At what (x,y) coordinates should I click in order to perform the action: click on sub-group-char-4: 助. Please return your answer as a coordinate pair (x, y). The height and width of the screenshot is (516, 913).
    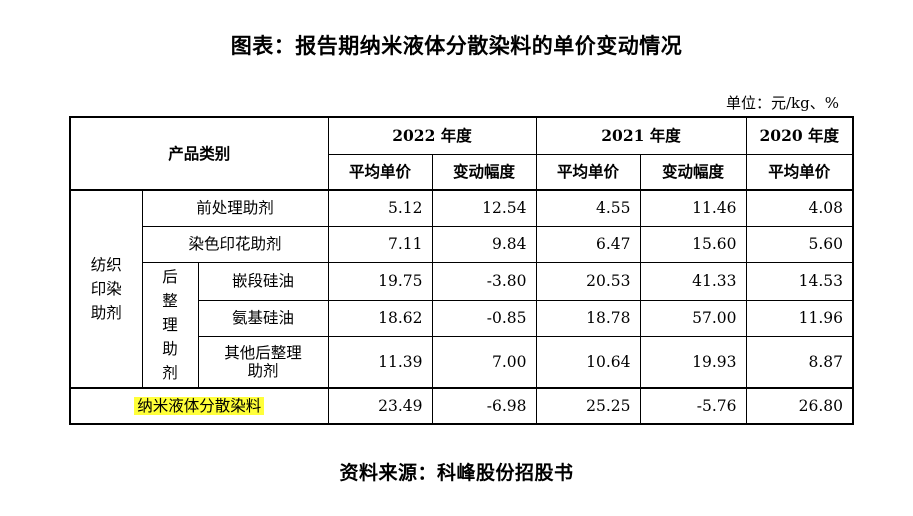
    Looking at the image, I should click on (170, 348).